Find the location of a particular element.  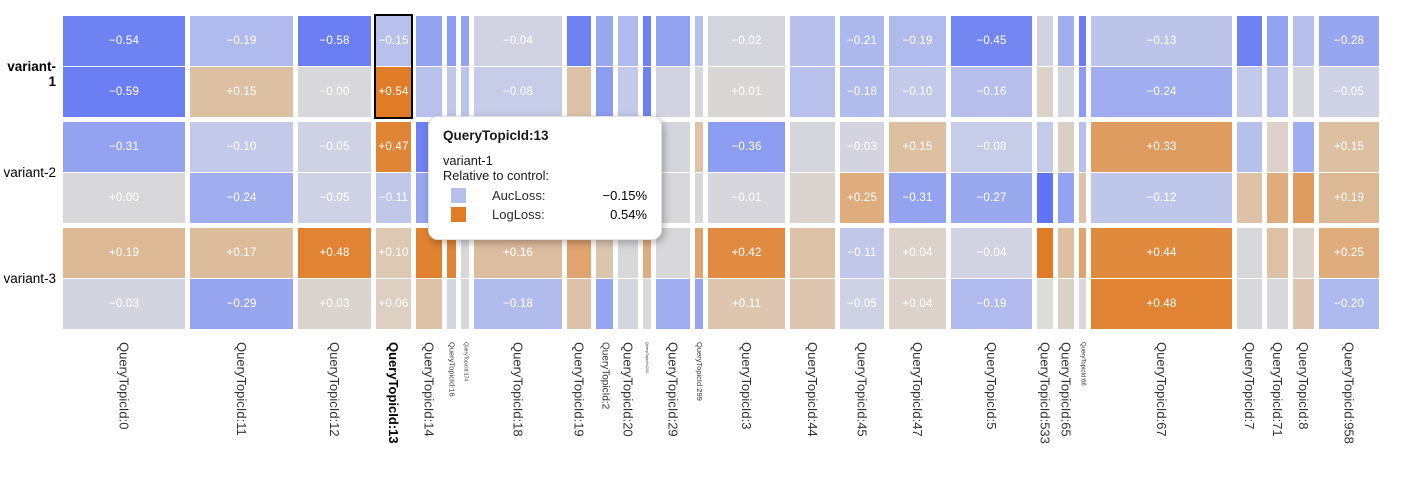

cell-variant-2-LogLoss-QueryTopicId:958: +0.19 is located at coordinates (1349, 198).